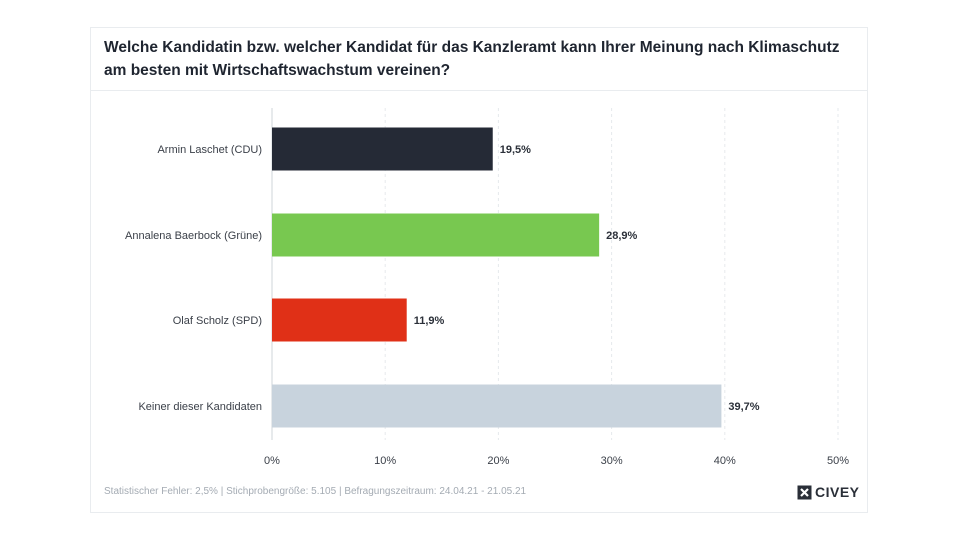 The width and height of the screenshot is (960, 540). I want to click on category-label: Keiner dieser Kandidaten, so click(200, 407).